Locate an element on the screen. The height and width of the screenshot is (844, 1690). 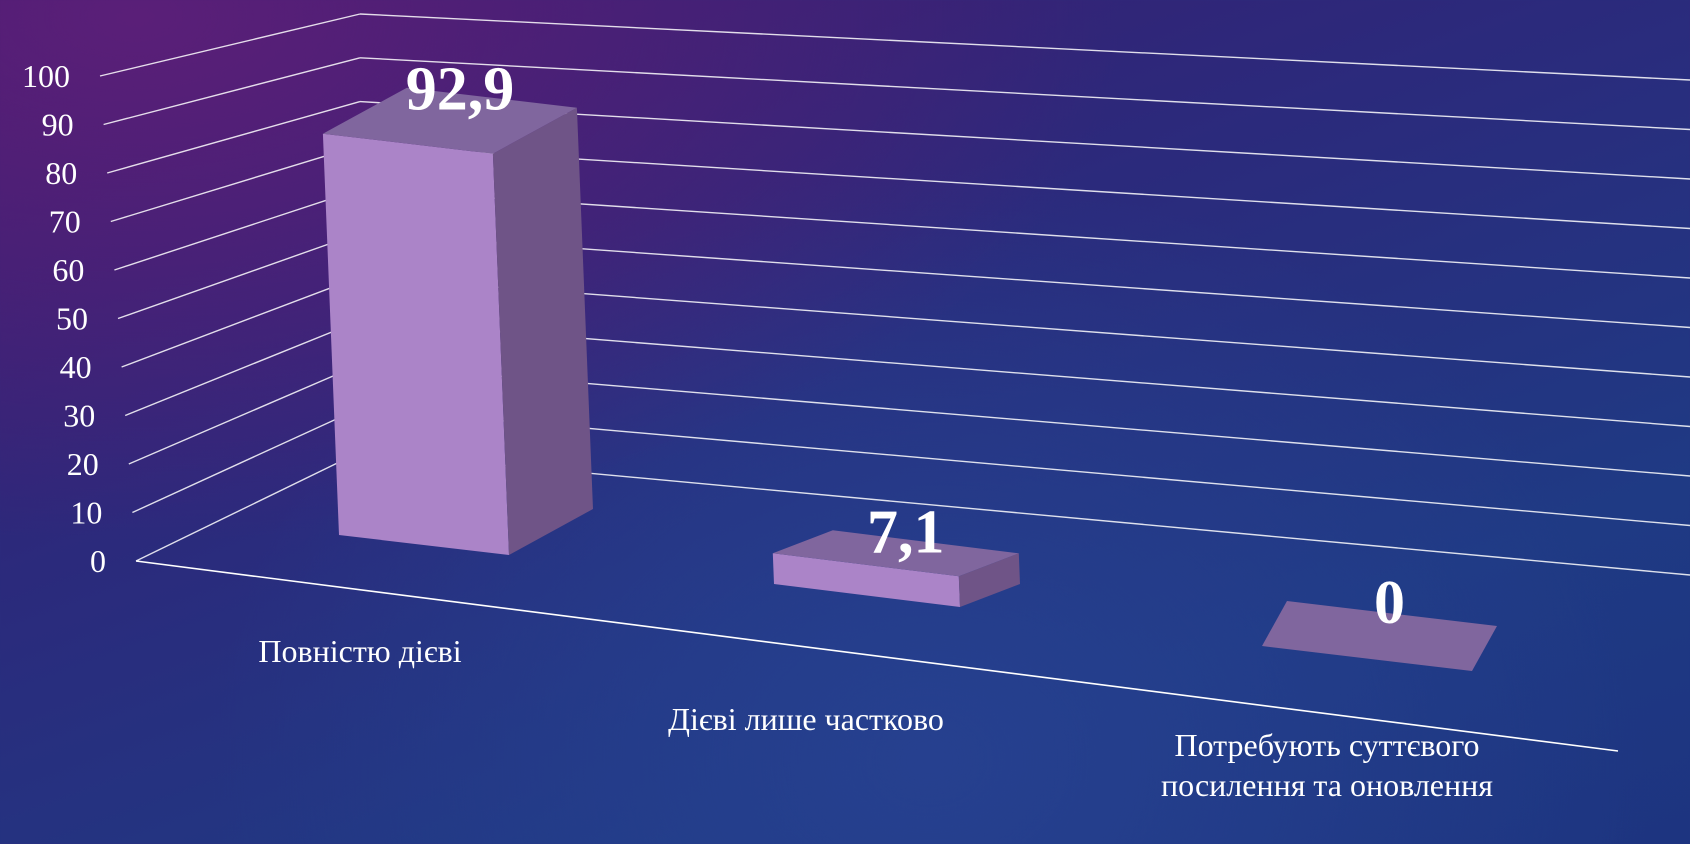
y-tick-label: 50 is located at coordinates (72, 319).